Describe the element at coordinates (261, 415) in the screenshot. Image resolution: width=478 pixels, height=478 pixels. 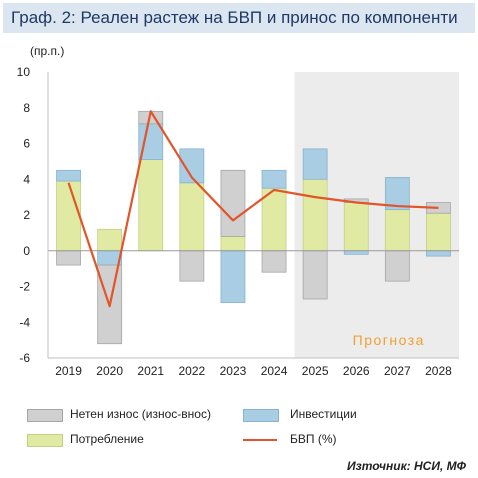
I see `legend-swatch-investment` at that location.